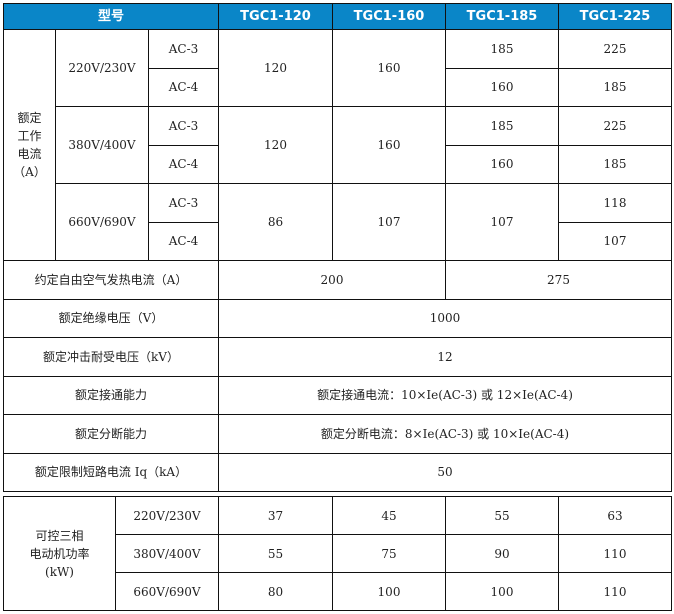  What do you see at coordinates (502, 553) in the screenshot?
I see `value-cell: 90` at bounding box center [502, 553].